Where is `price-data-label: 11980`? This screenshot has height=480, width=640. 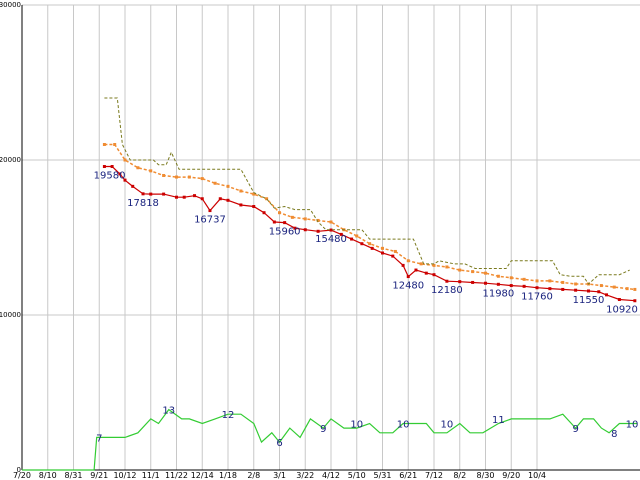
price-data-label: 11980 is located at coordinates (498, 293).